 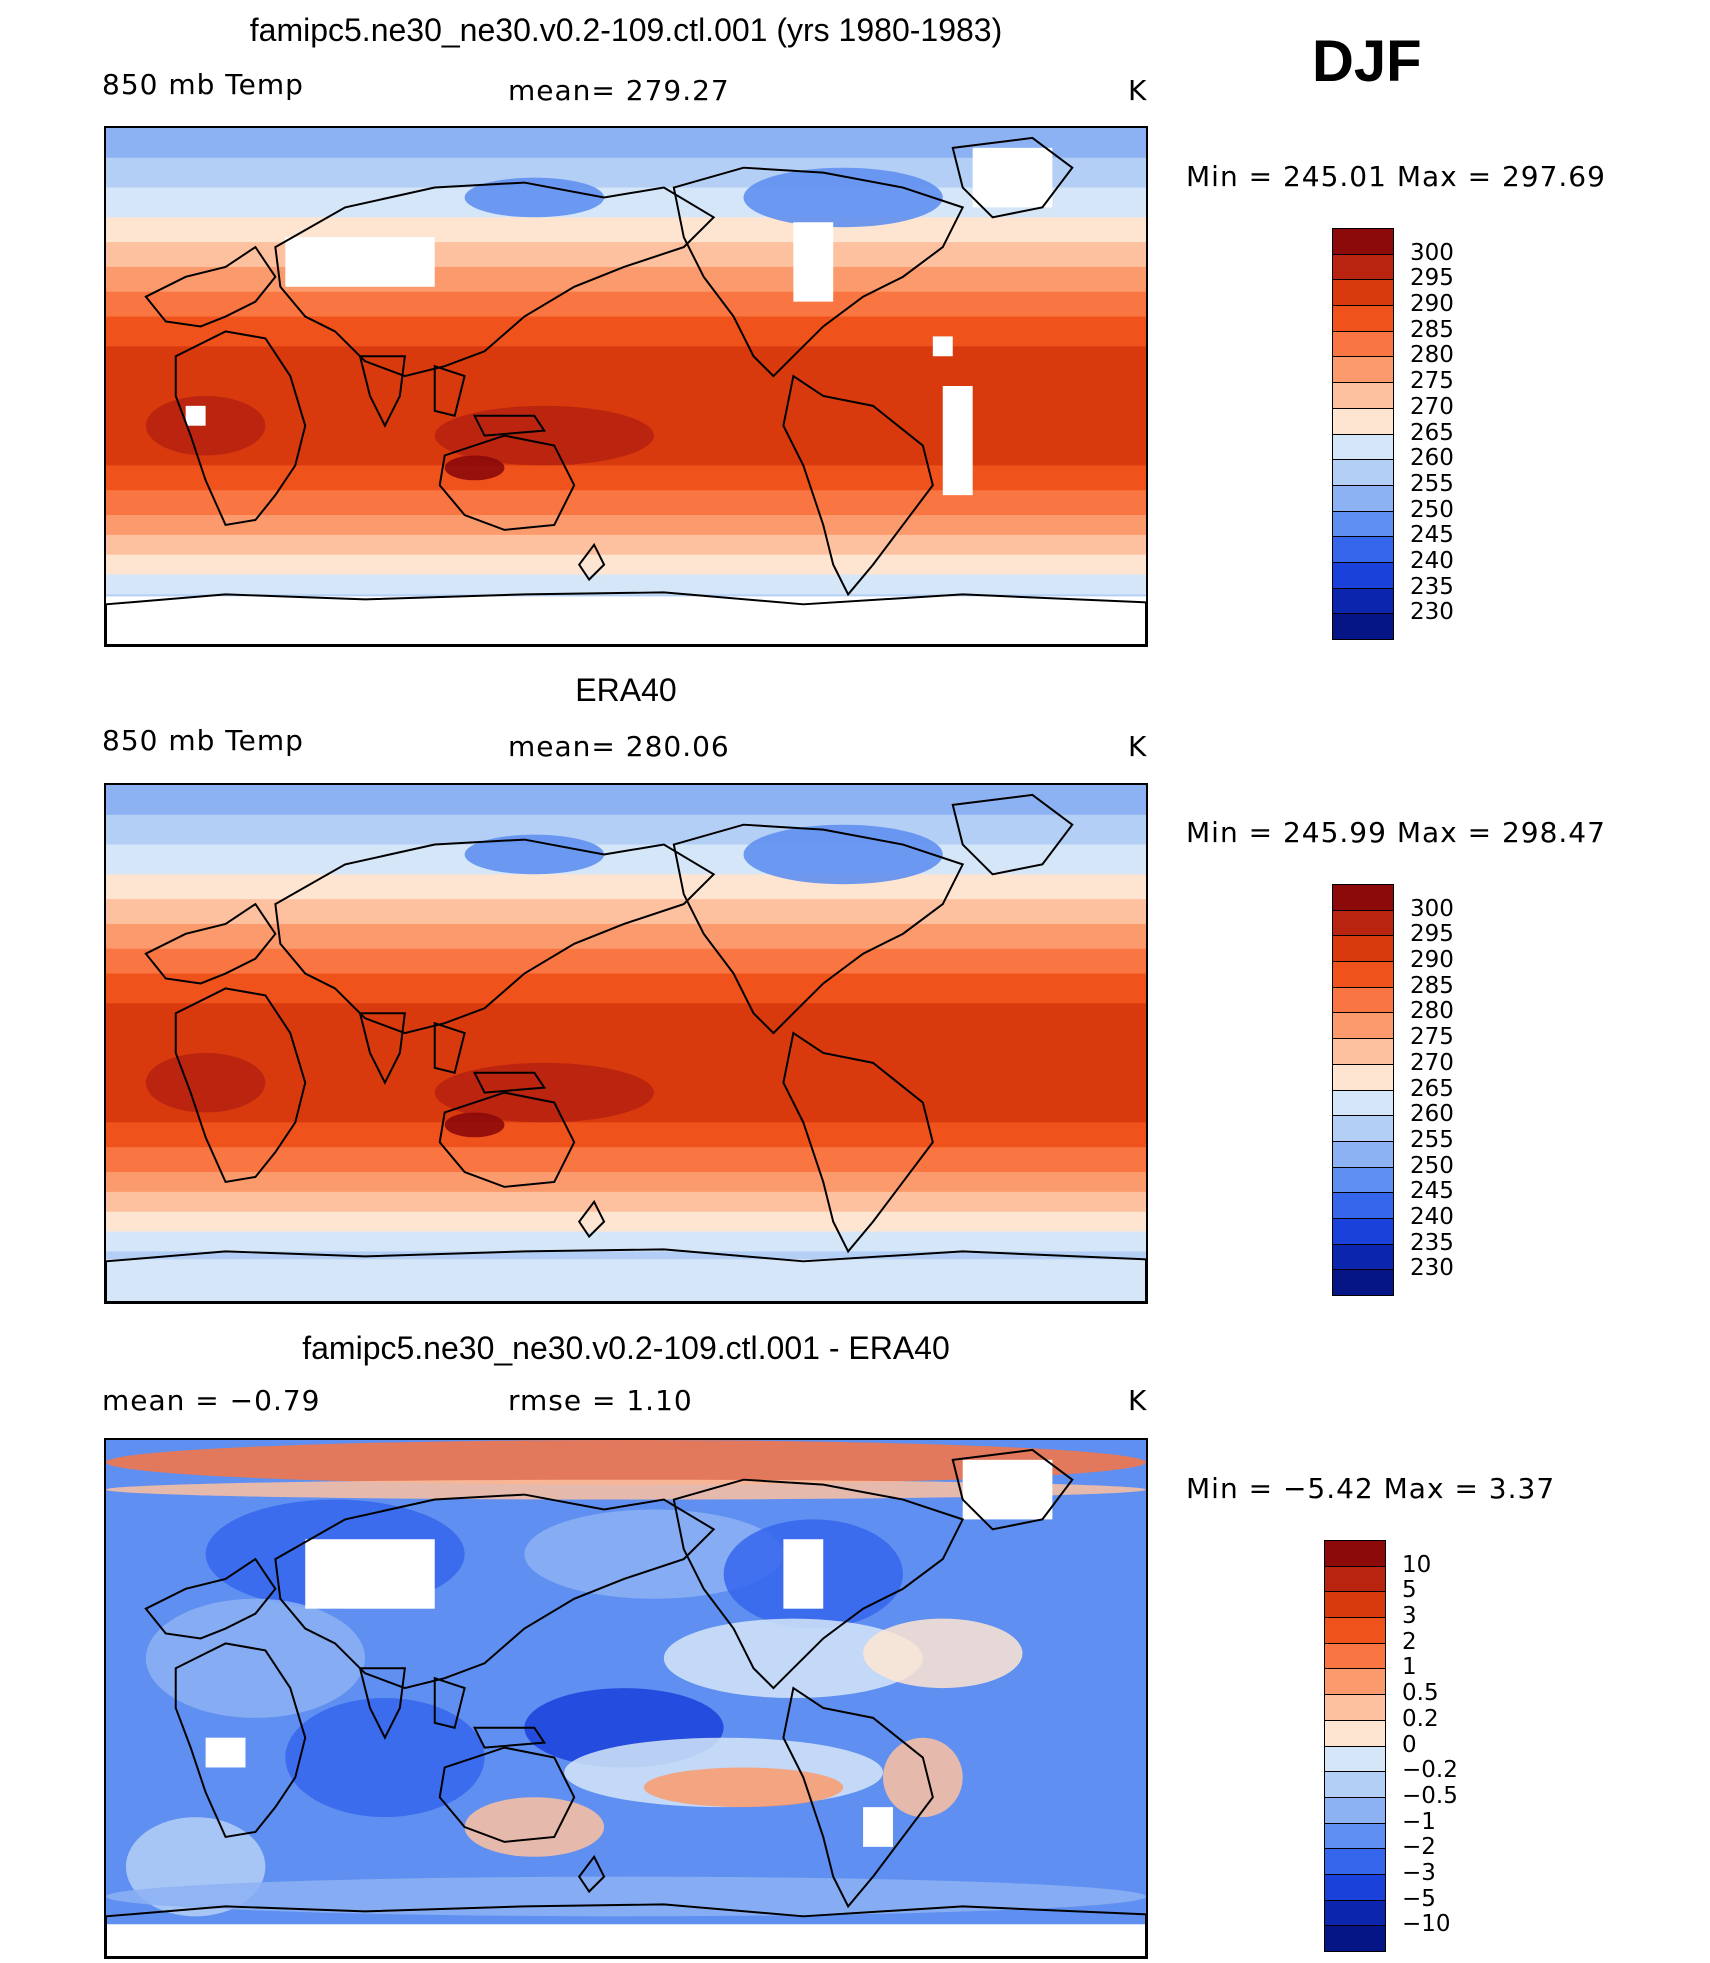 I want to click on colorbar-label: 250, so click(x=1432, y=1165).